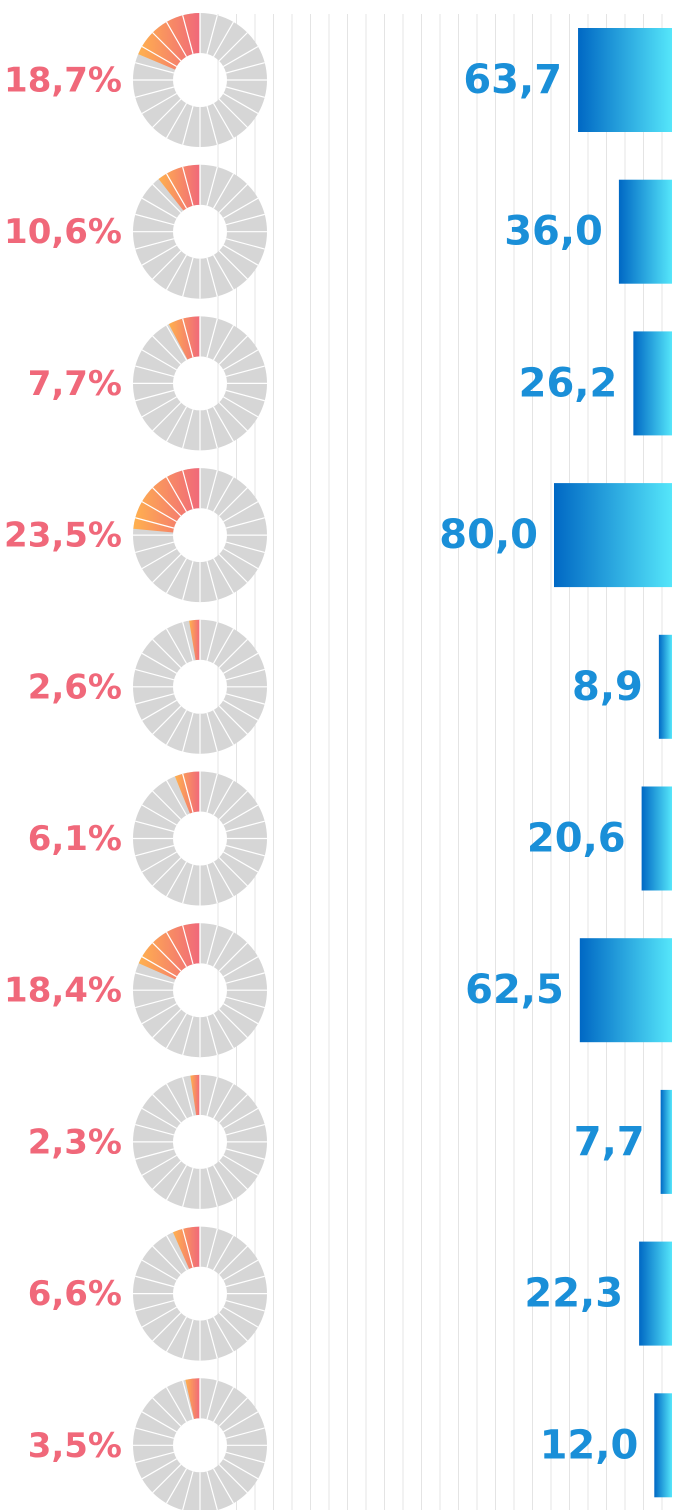 This screenshot has width=673, height=1510. What do you see at coordinates (488, 535) in the screenshot?
I see `value-label: 80,0` at bounding box center [488, 535].